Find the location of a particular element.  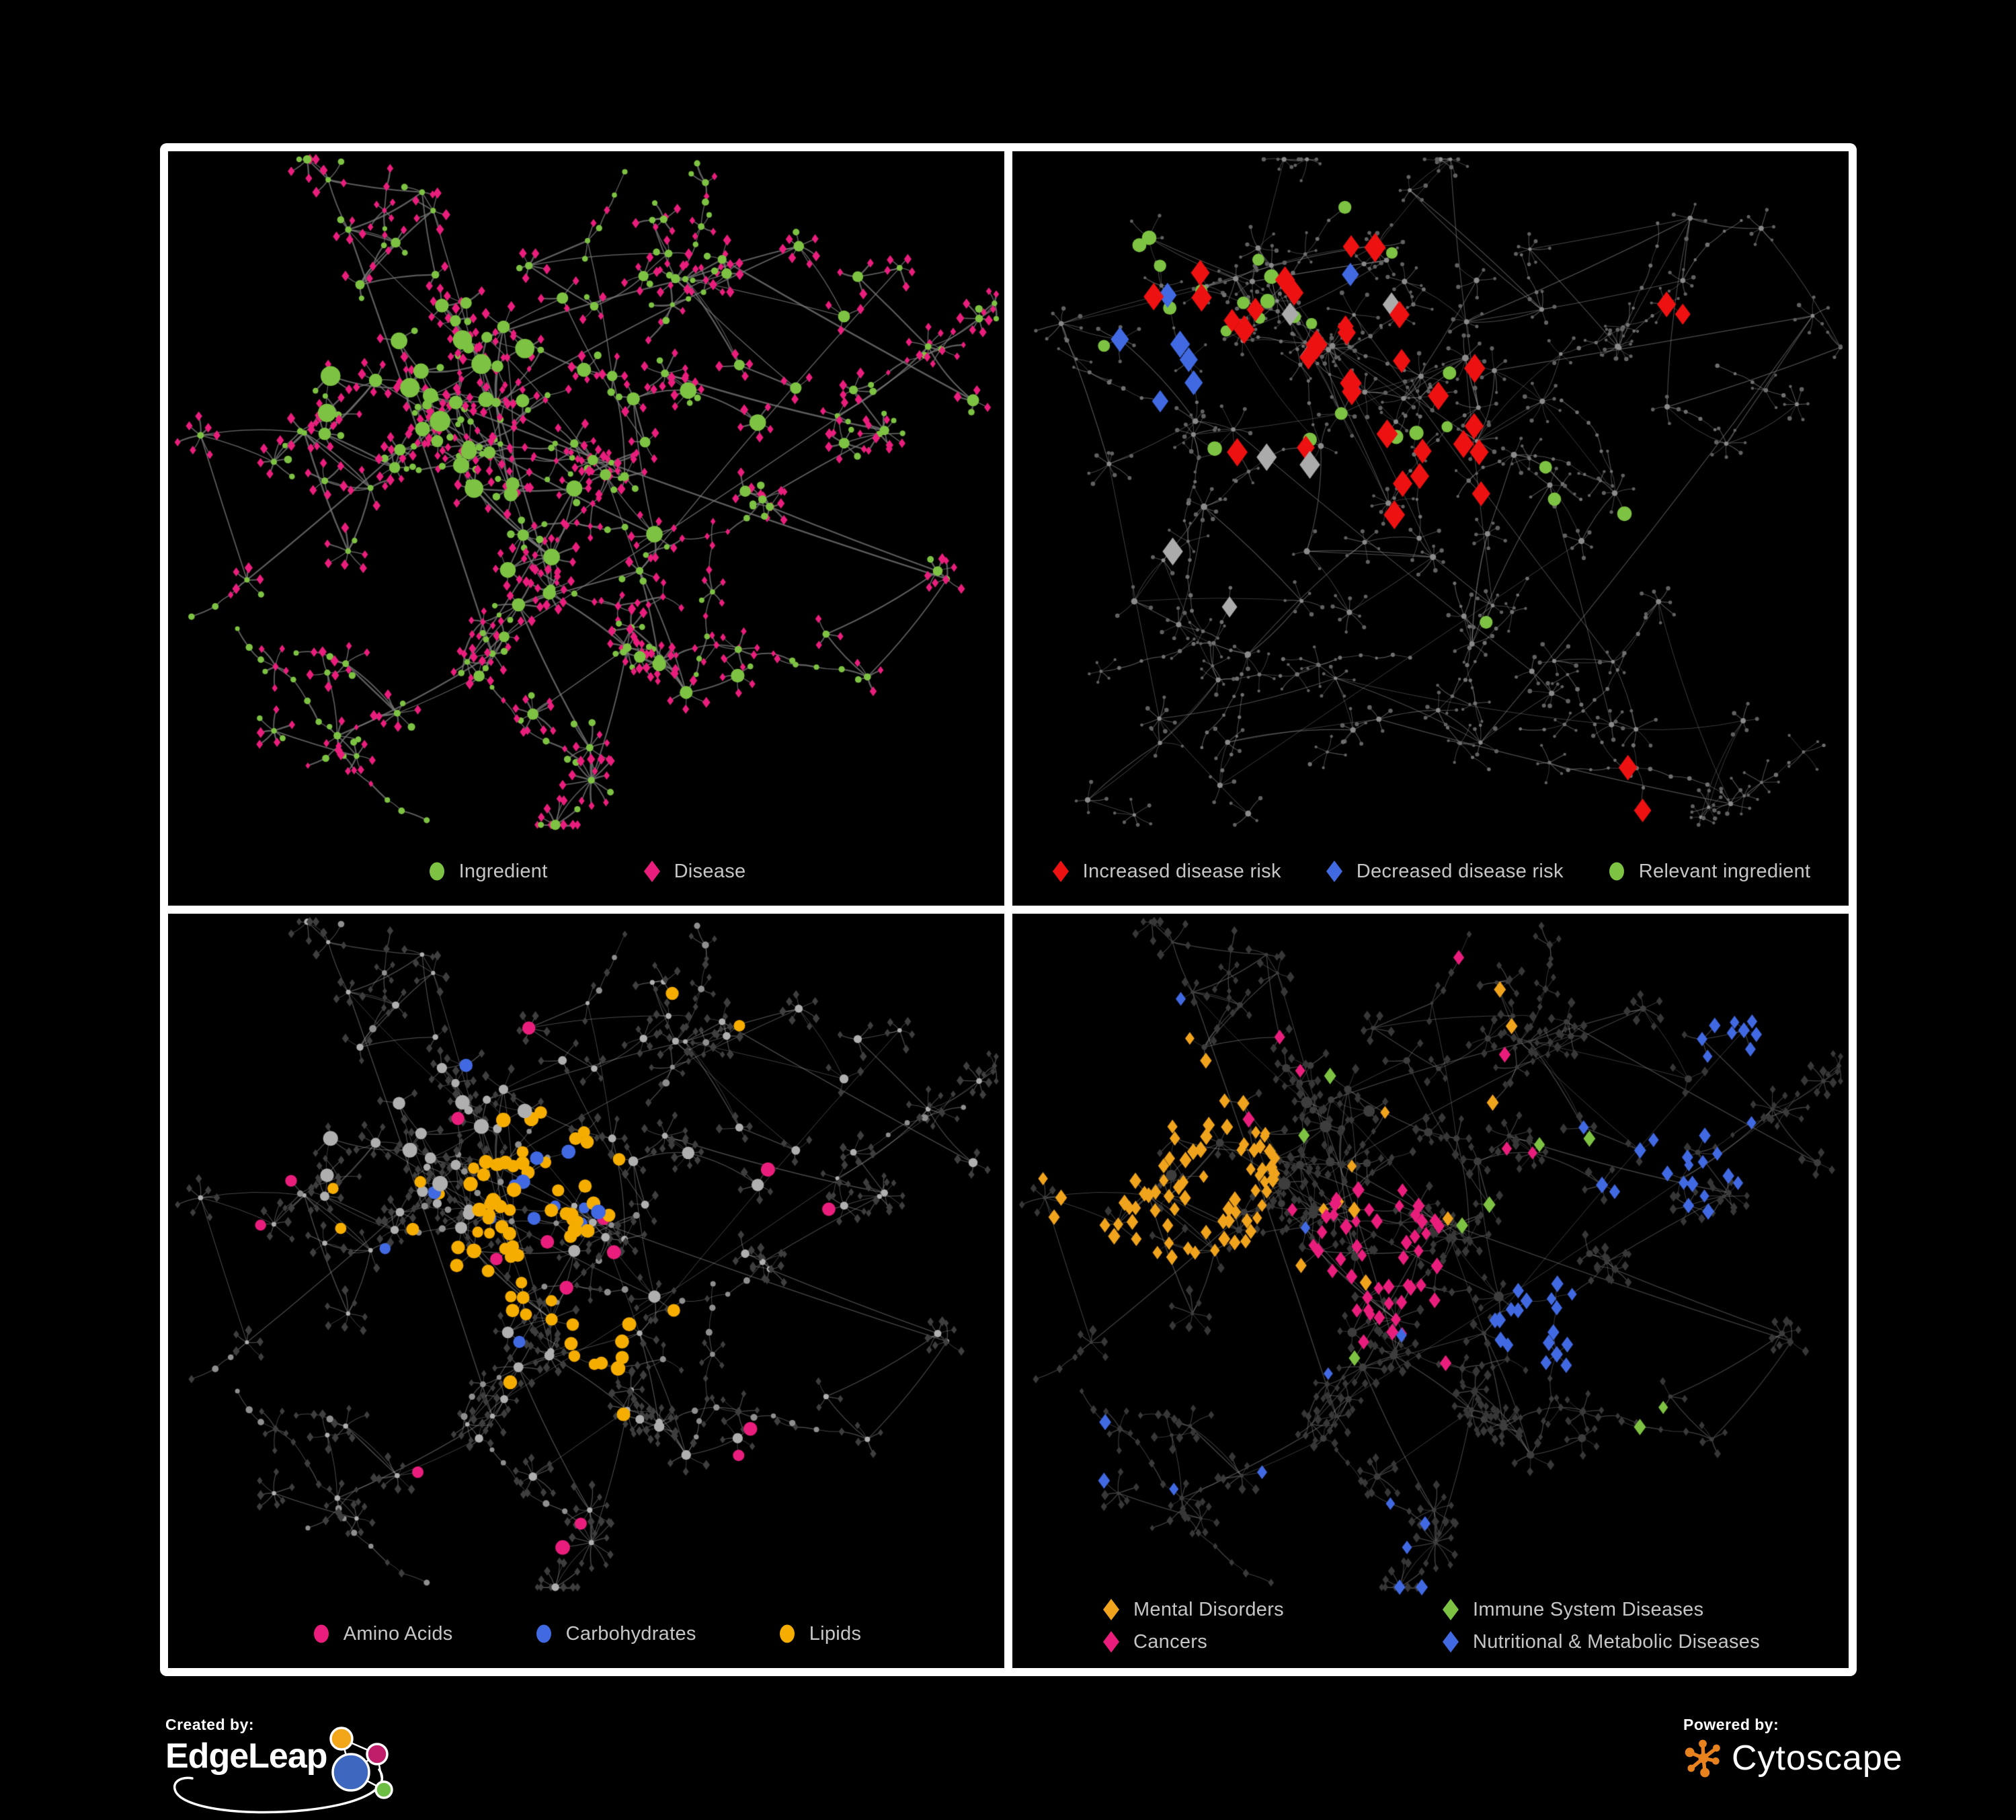

legend-label: Ingredient is located at coordinates (503, 871).